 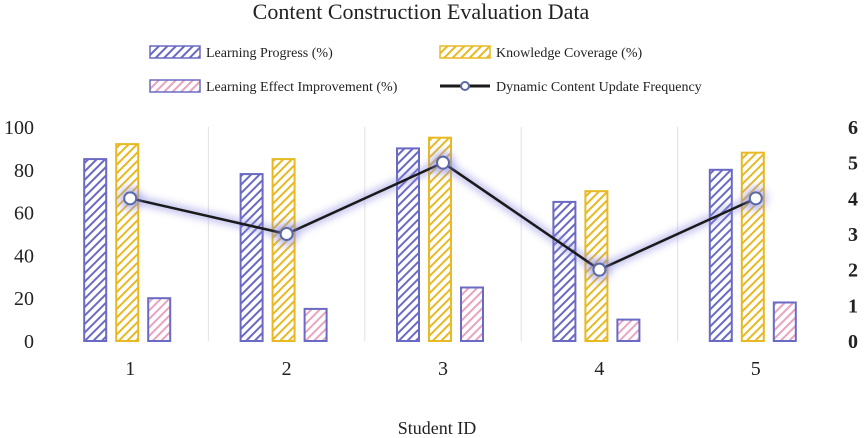 I want to click on y-left-tick: 80, so click(x=24, y=171).